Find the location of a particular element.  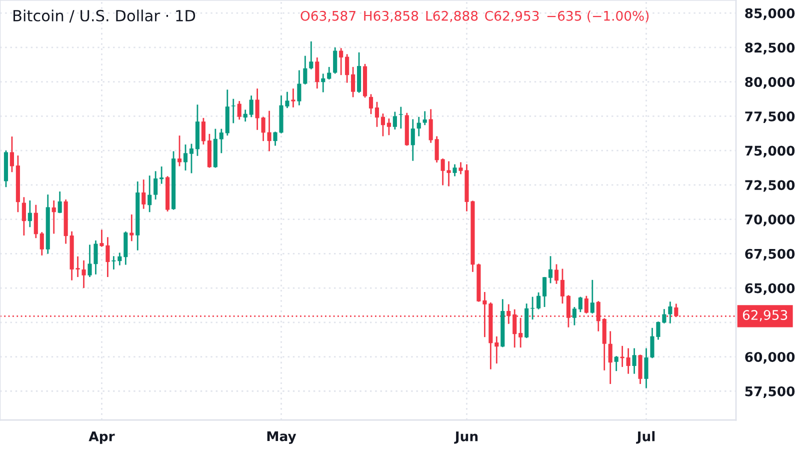

x-tick-label: Jul is located at coordinates (645, 437).